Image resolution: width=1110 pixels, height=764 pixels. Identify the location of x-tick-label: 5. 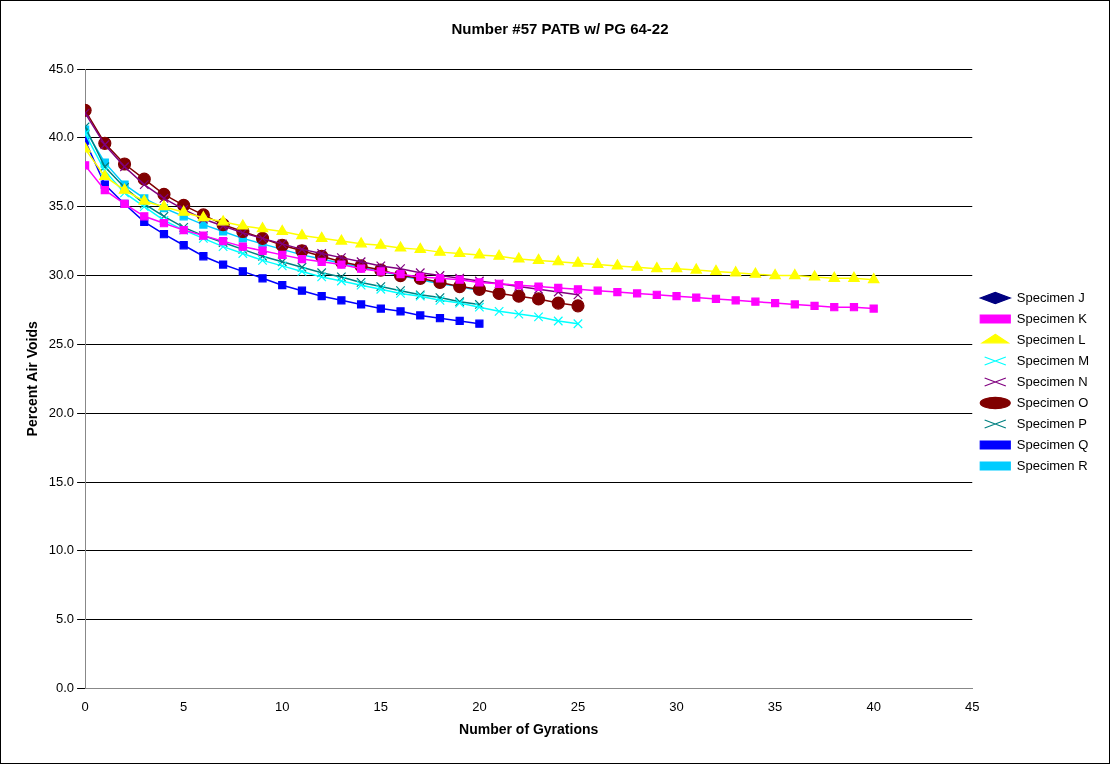
(184, 706).